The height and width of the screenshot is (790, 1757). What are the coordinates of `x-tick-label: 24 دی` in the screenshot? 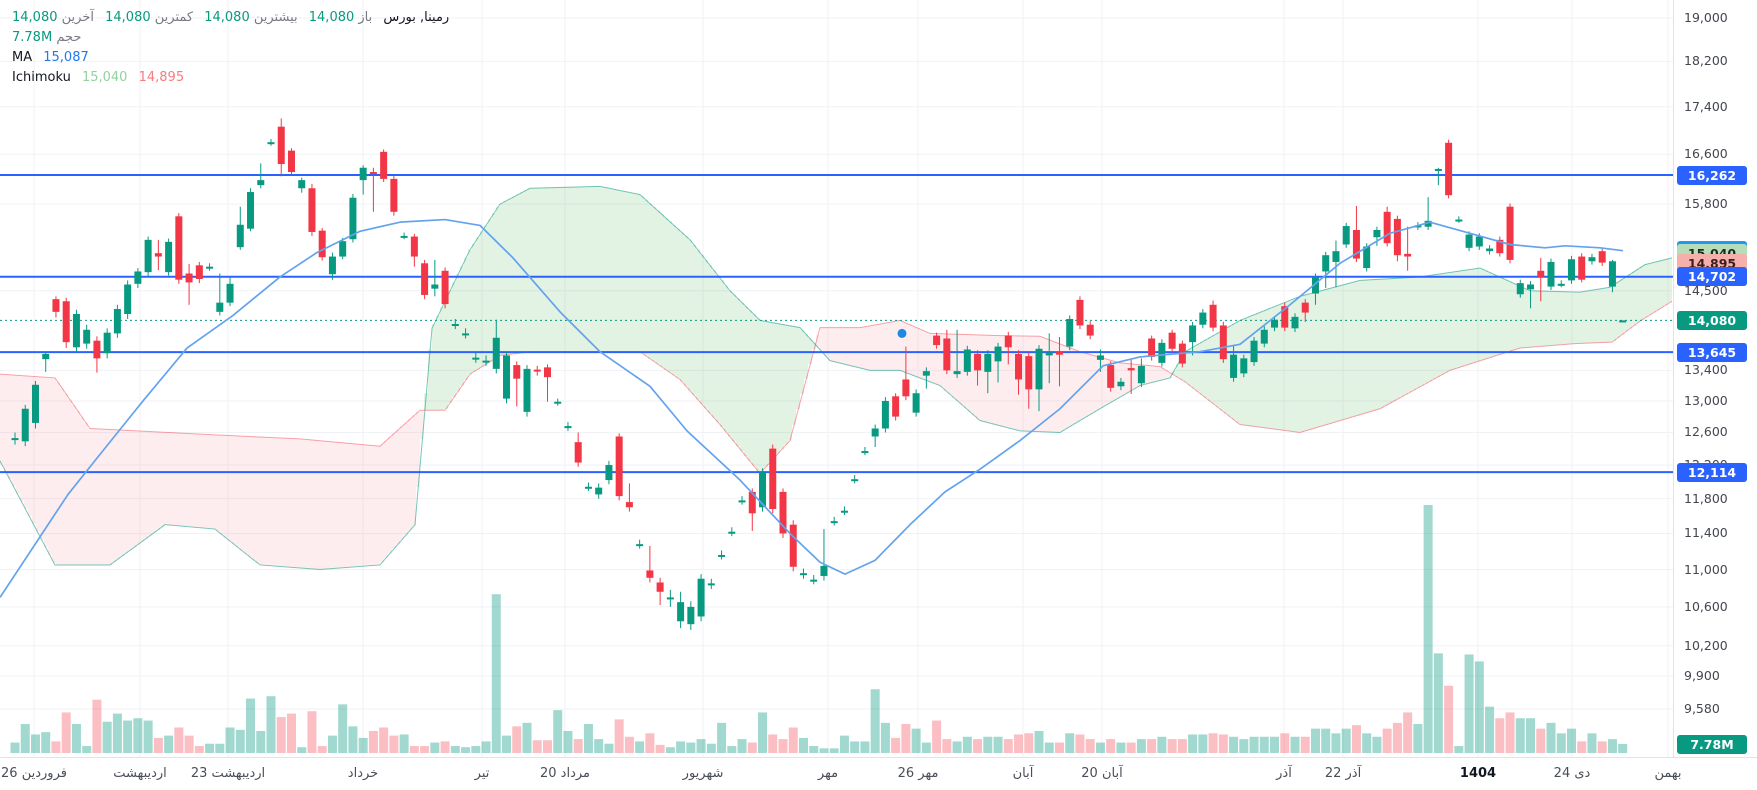 It's located at (1572, 773).